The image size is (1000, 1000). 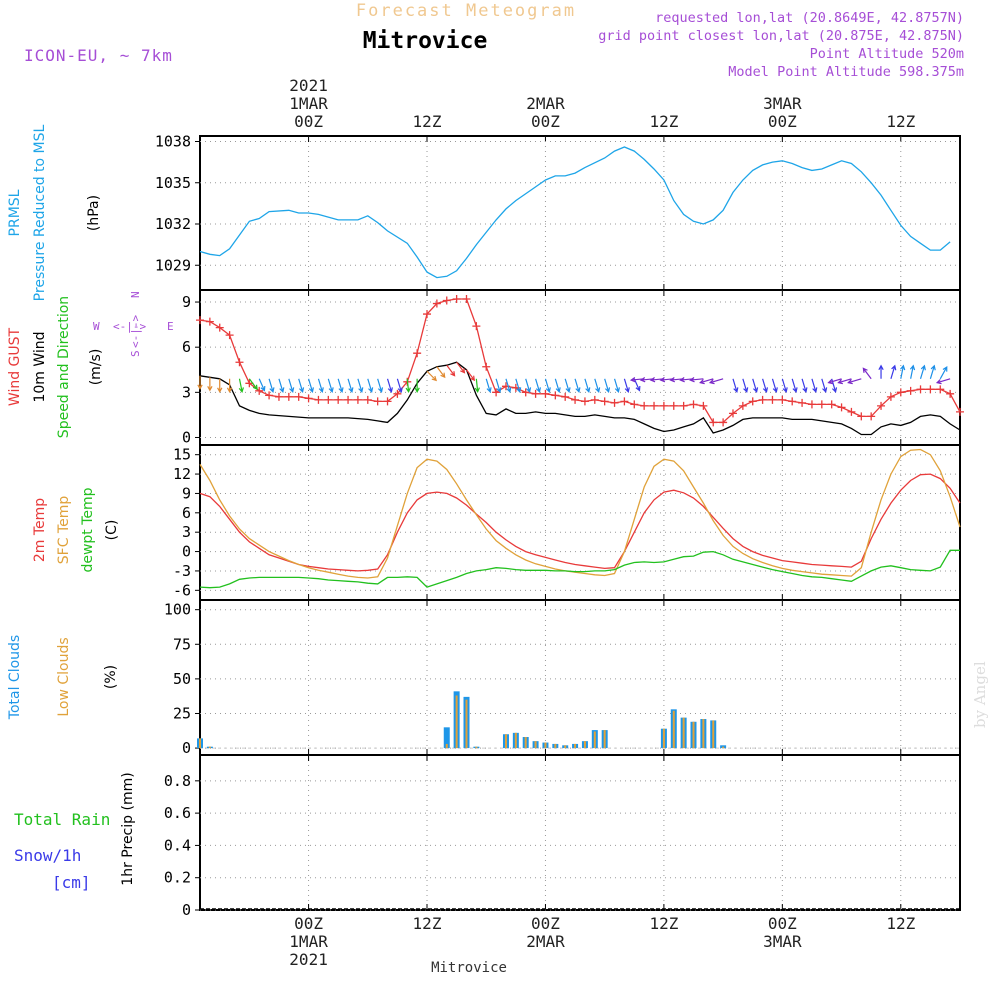 I want to click on compass-ew-arrows: <-|->, so click(x=129, y=326).